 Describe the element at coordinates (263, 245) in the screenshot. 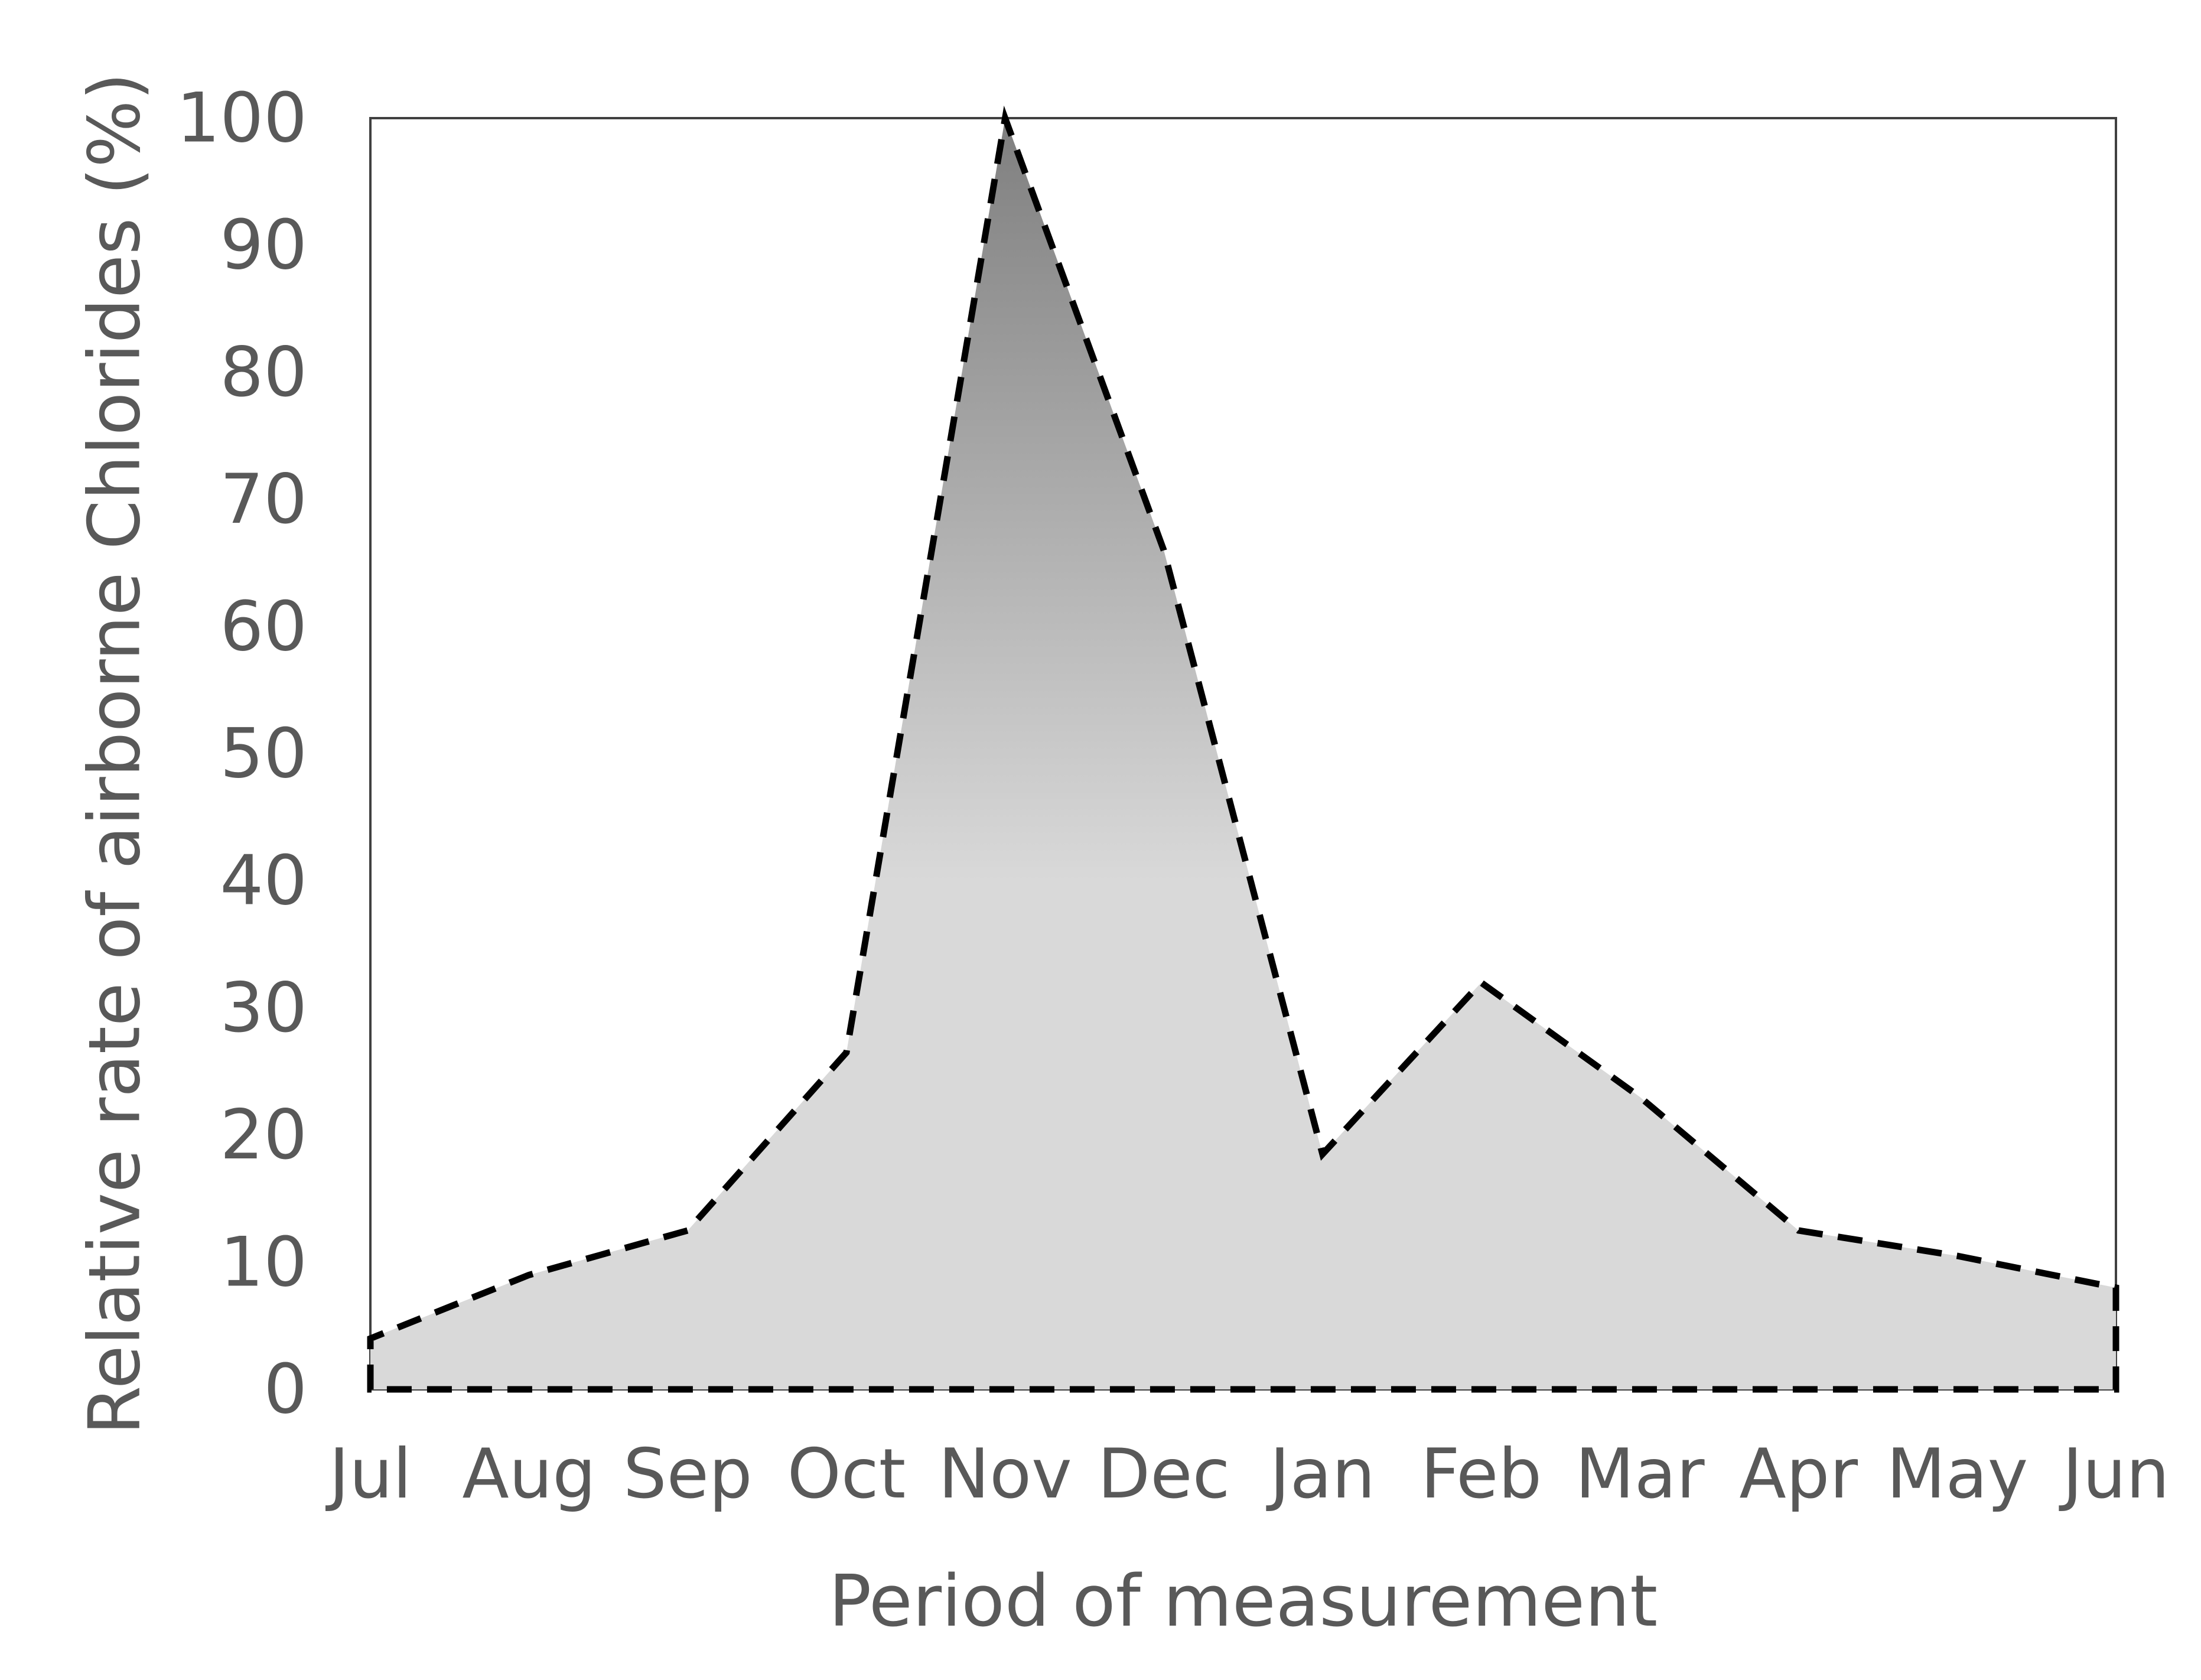

I see `y-tick-label: 90` at that location.